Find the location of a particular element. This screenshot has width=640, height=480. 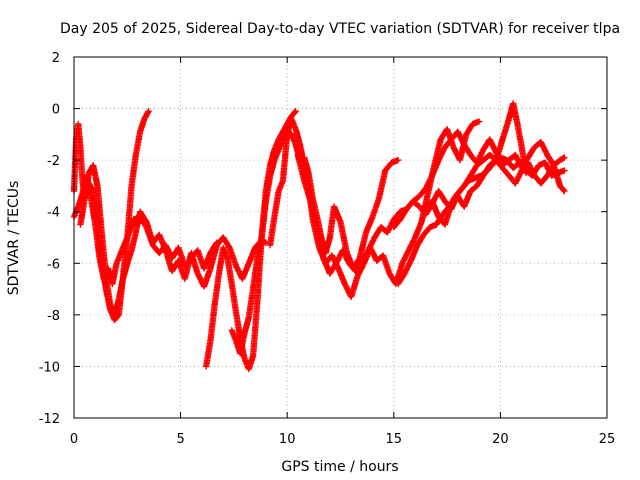

y-tick-label: -8 is located at coordinates (53, 316).